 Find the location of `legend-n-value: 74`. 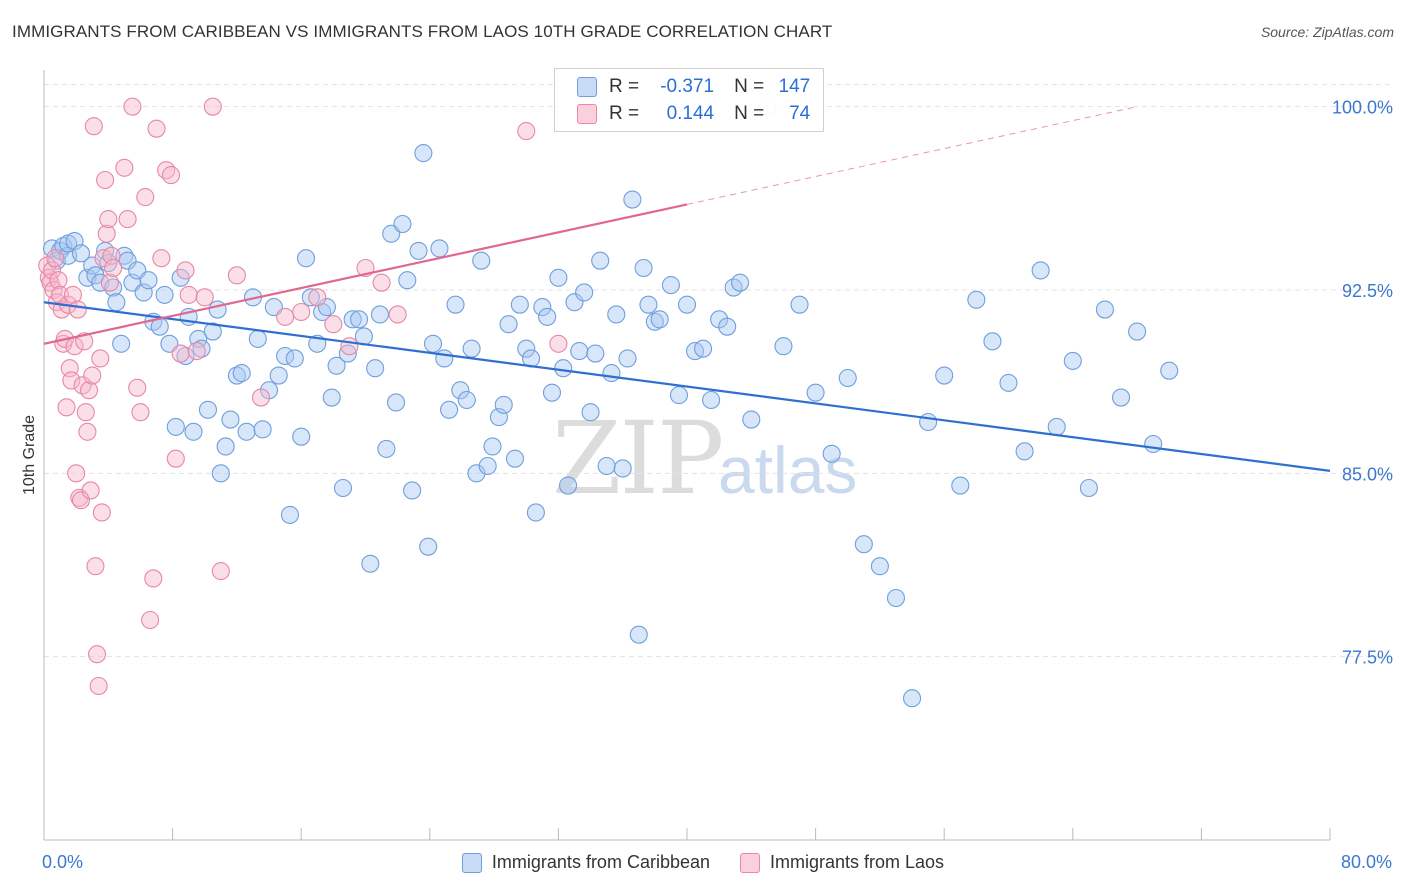

legend-n-value: 74 is located at coordinates (800, 113).